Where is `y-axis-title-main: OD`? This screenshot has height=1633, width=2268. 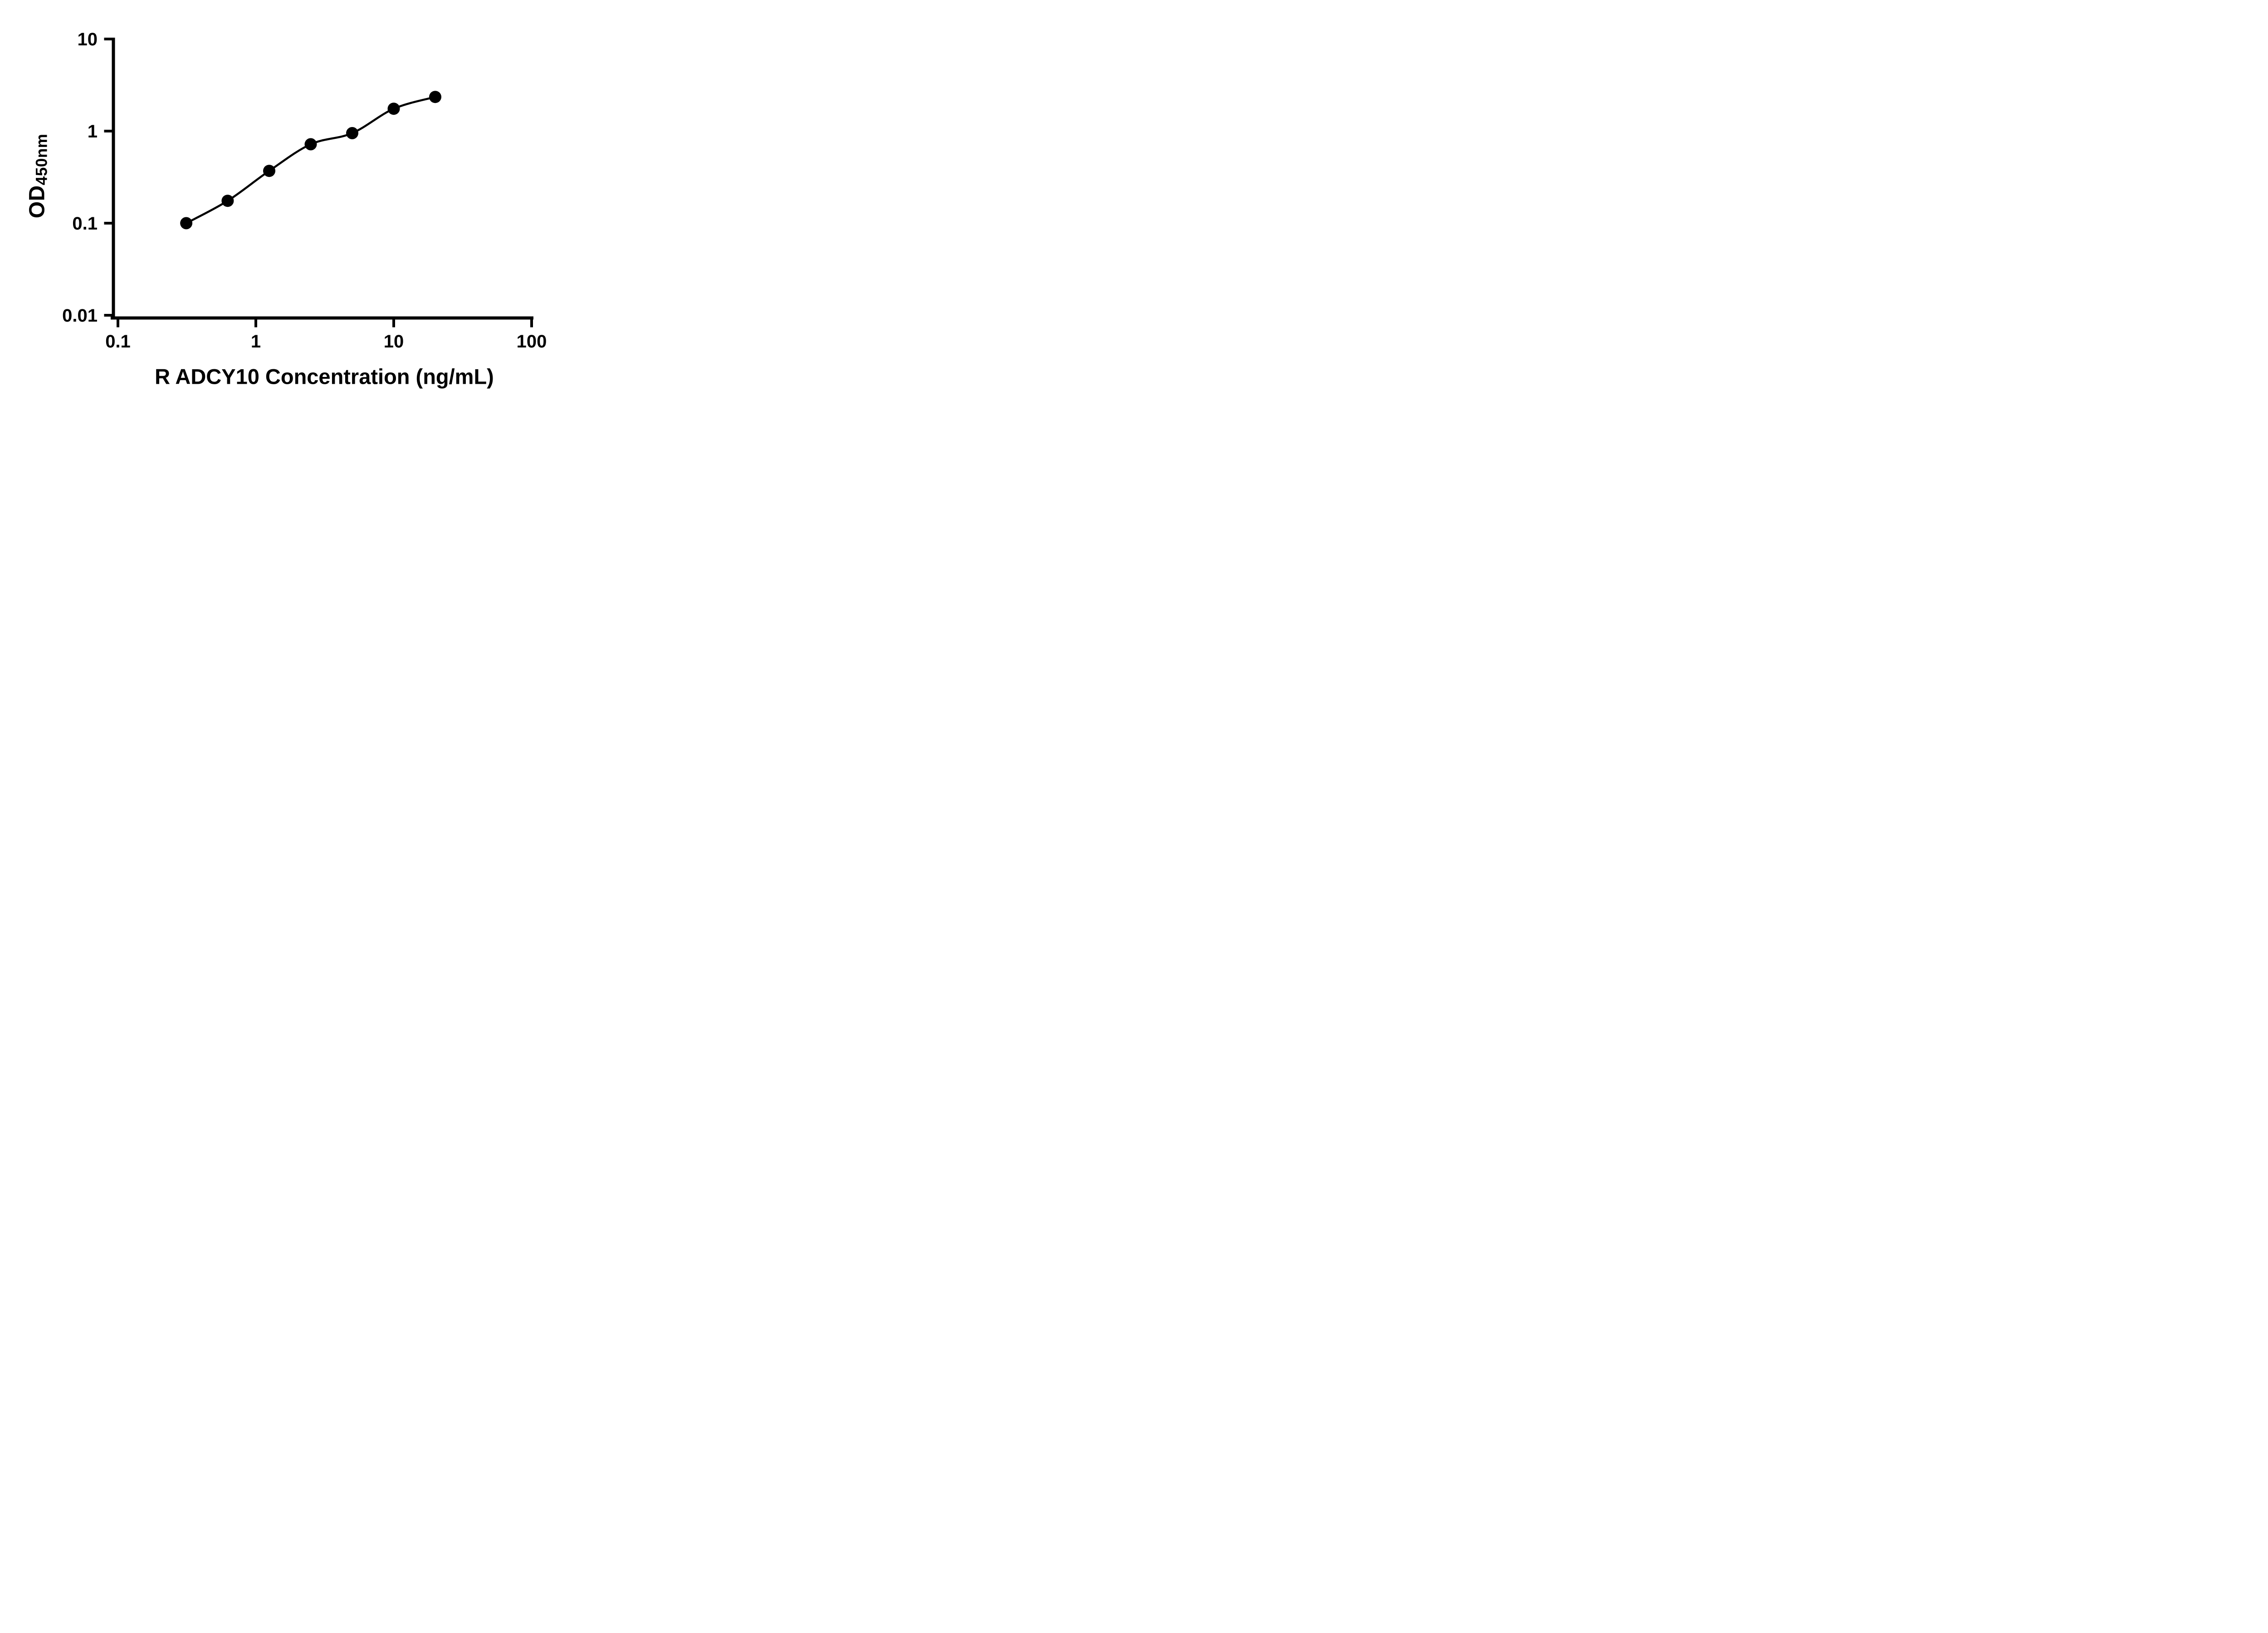 y-axis-title-main: OD is located at coordinates (37, 202).